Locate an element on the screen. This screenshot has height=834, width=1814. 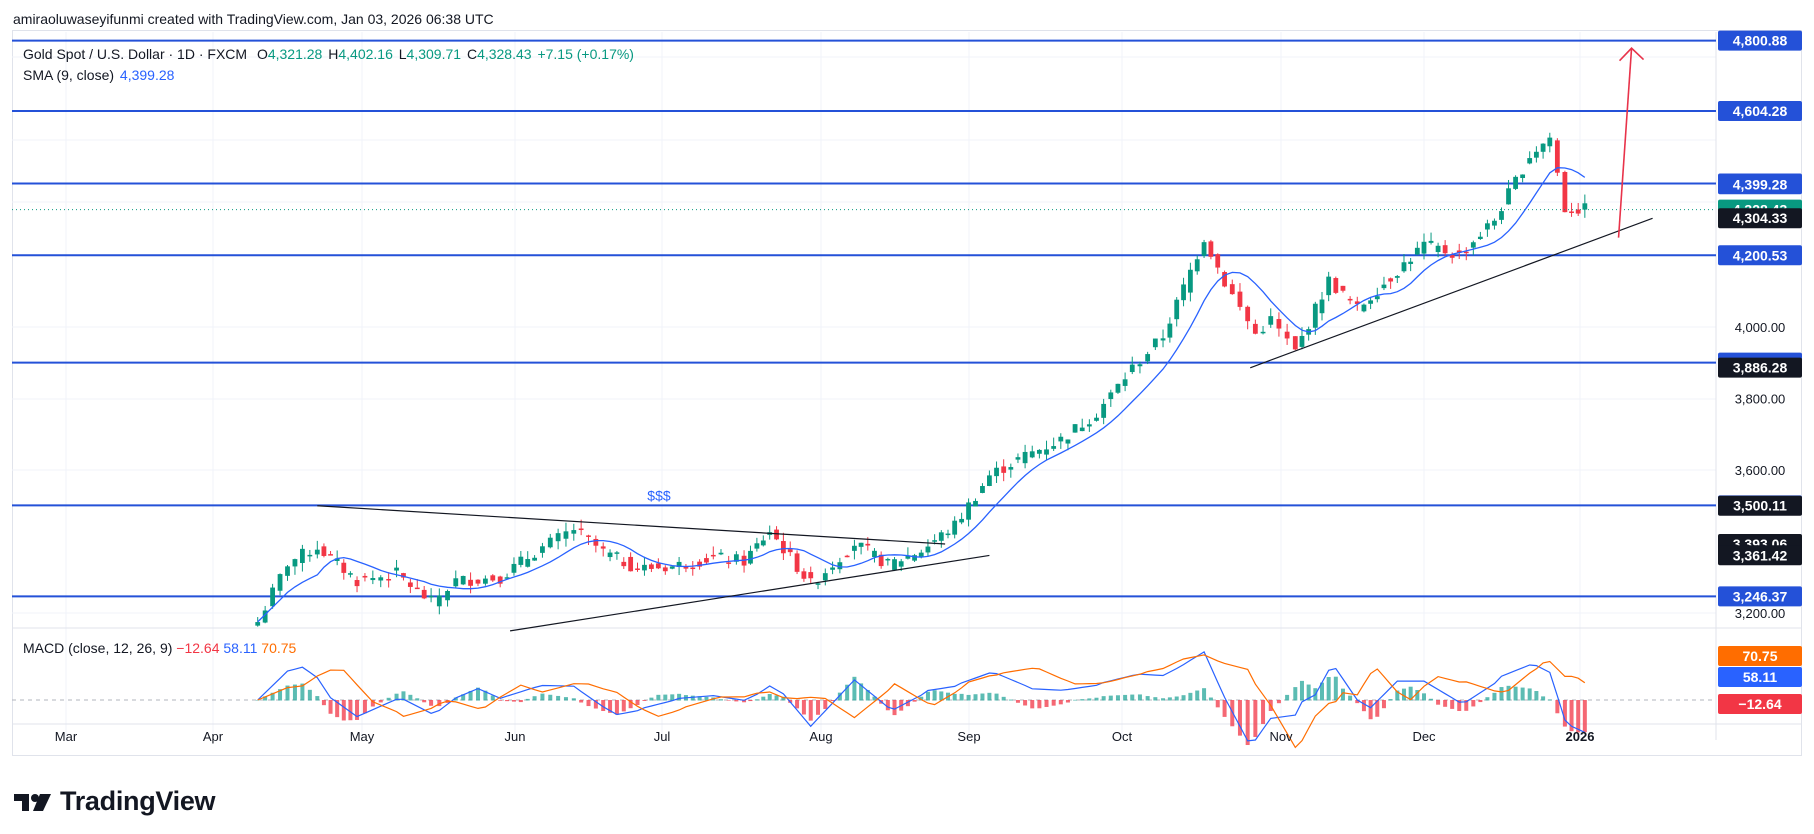
liquidity-annotation: $$$ is located at coordinates (659, 495).